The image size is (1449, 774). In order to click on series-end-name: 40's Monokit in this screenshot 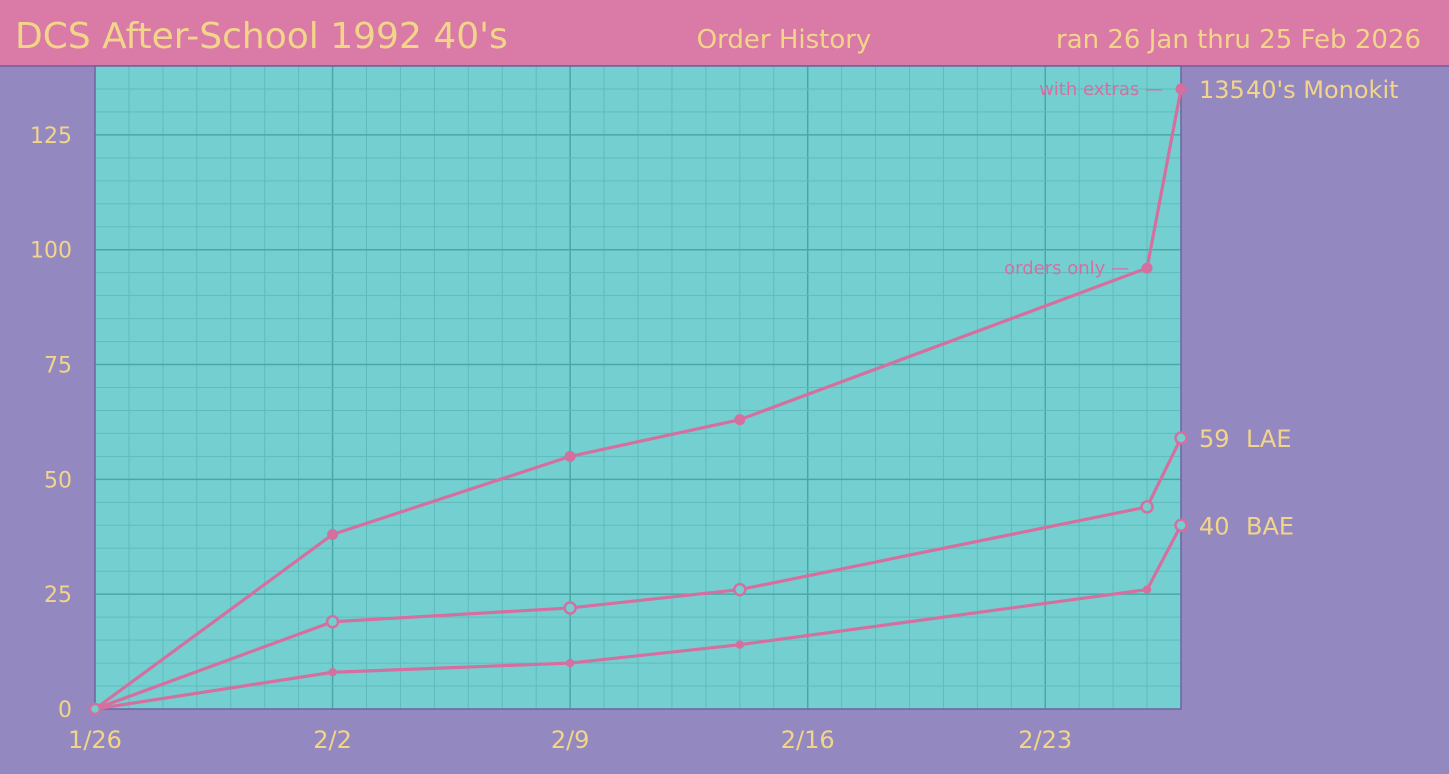, I will do `click(1322, 90)`.